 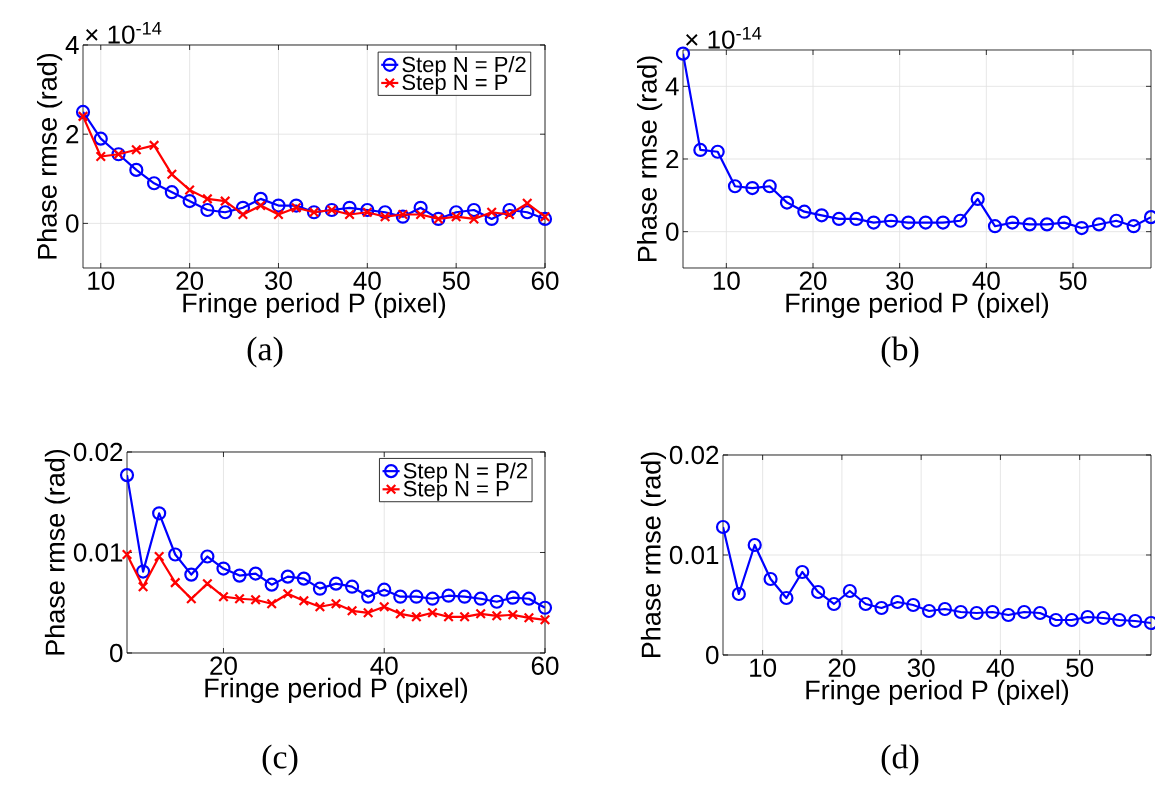 What do you see at coordinates (1000, 667) in the screenshot?
I see `x-tick-label: 40` at bounding box center [1000, 667].